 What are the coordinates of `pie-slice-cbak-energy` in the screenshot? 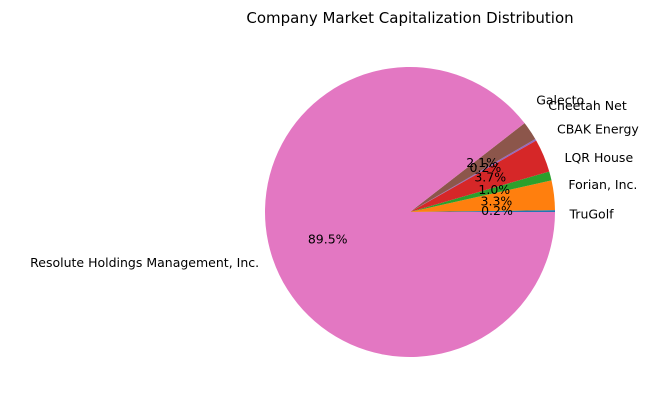 It's located at (480, 176).